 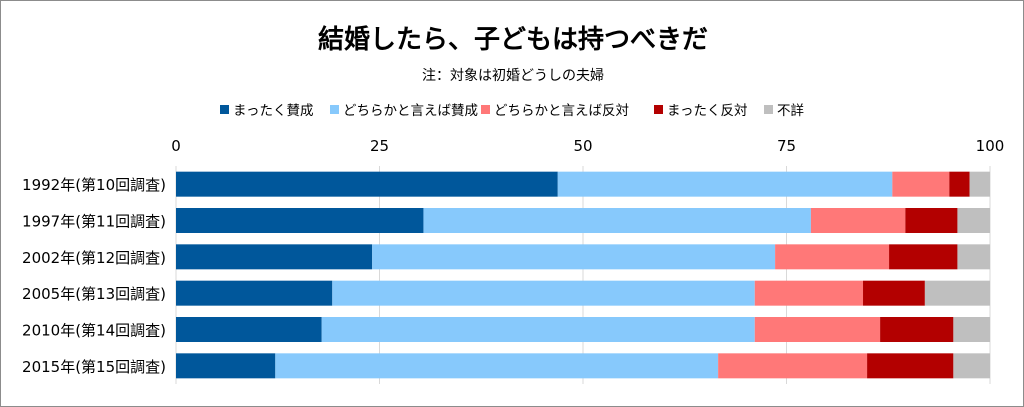 What do you see at coordinates (176, 146) in the screenshot?
I see `x-tick-label: 0` at bounding box center [176, 146].